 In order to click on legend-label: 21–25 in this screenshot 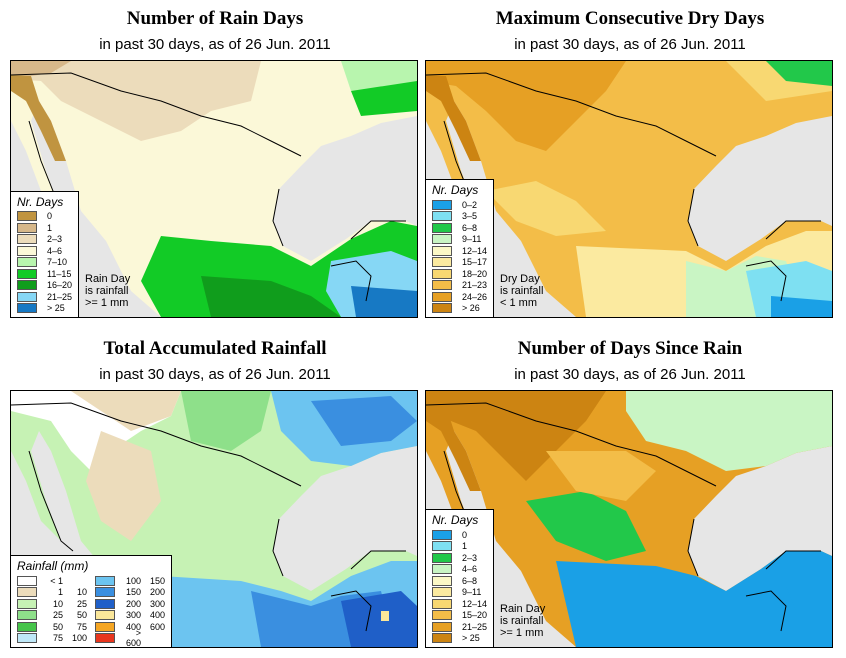, I will do `click(475, 626)`.